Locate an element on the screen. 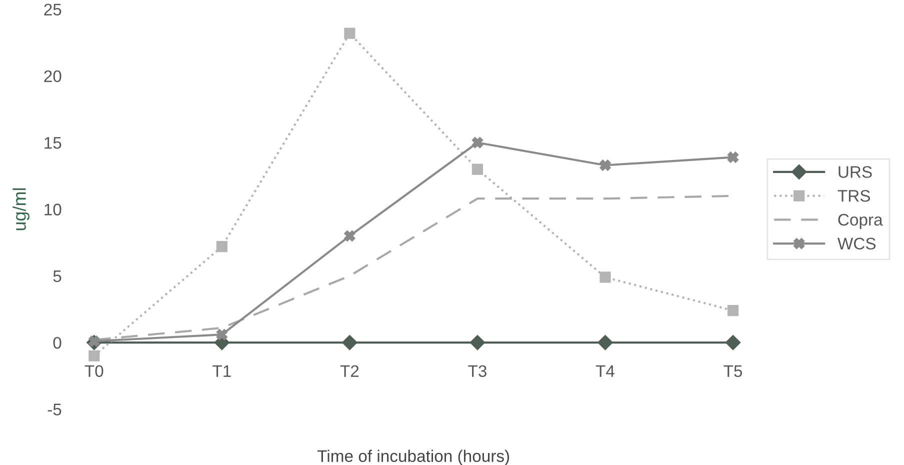 The height and width of the screenshot is (465, 904). y-tick-label: 20 is located at coordinates (53, 76).